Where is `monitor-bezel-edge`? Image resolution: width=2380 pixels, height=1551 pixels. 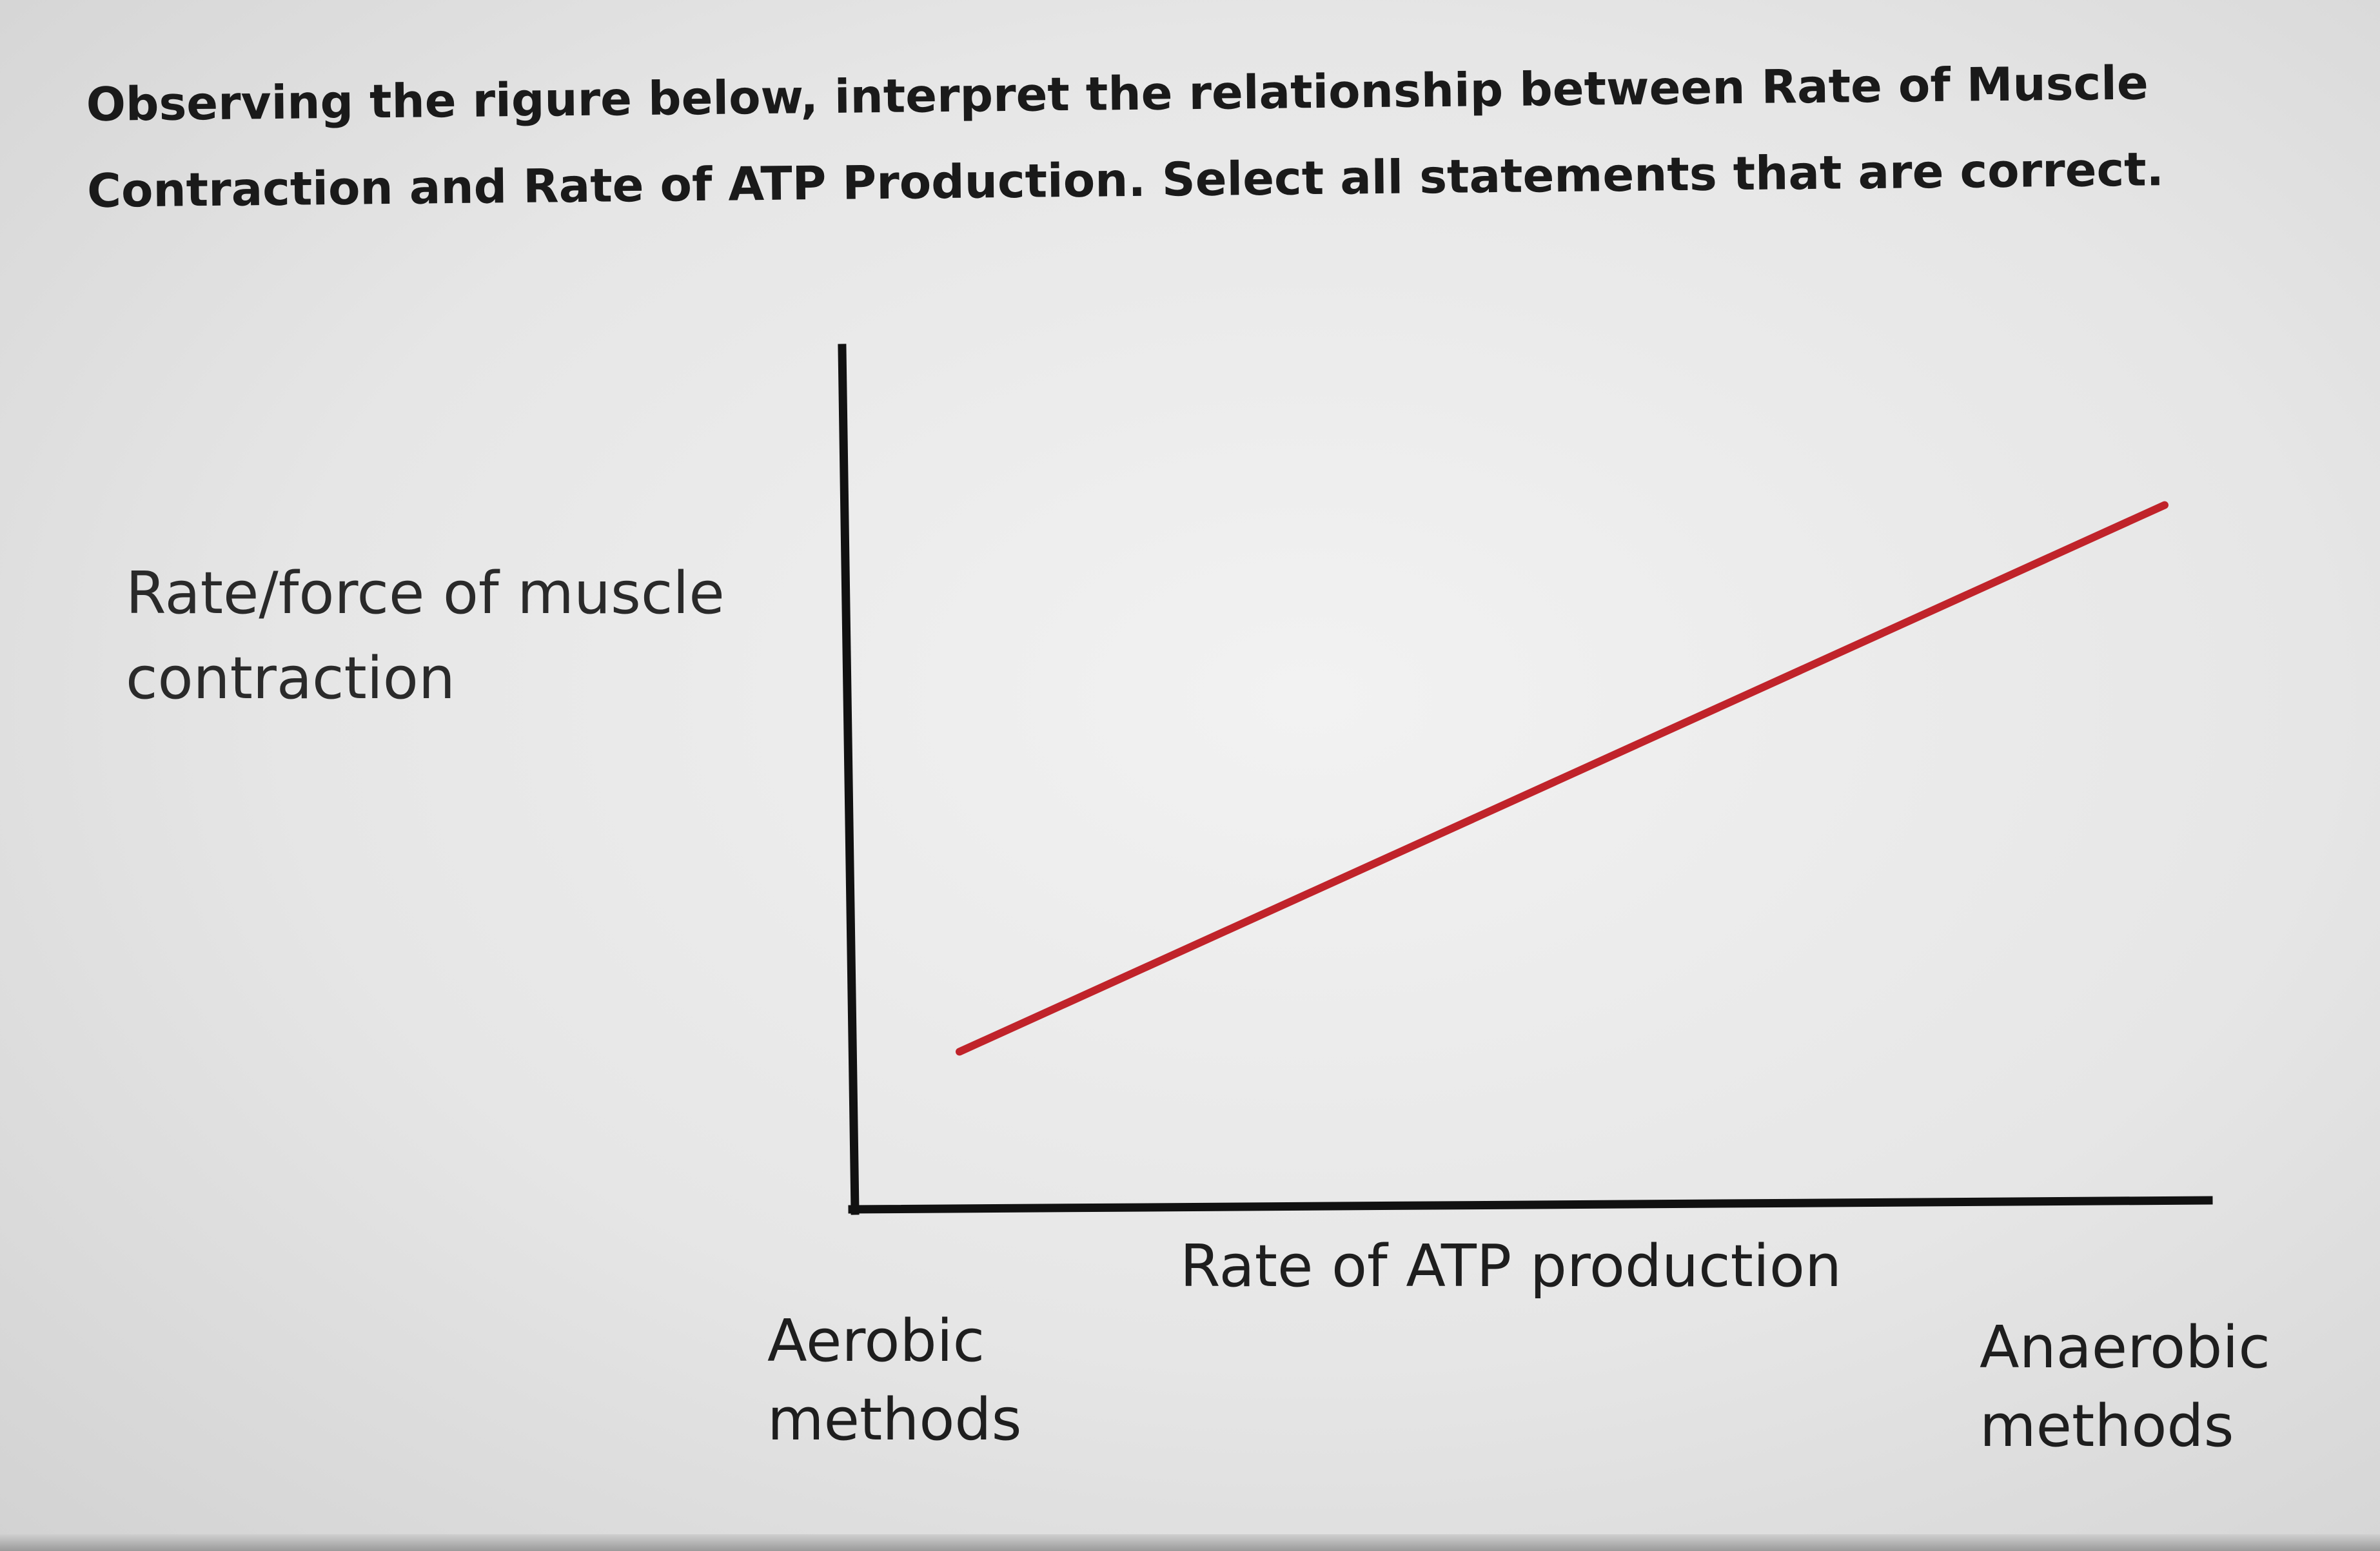 monitor-bezel-edge is located at coordinates (1190, 1542).